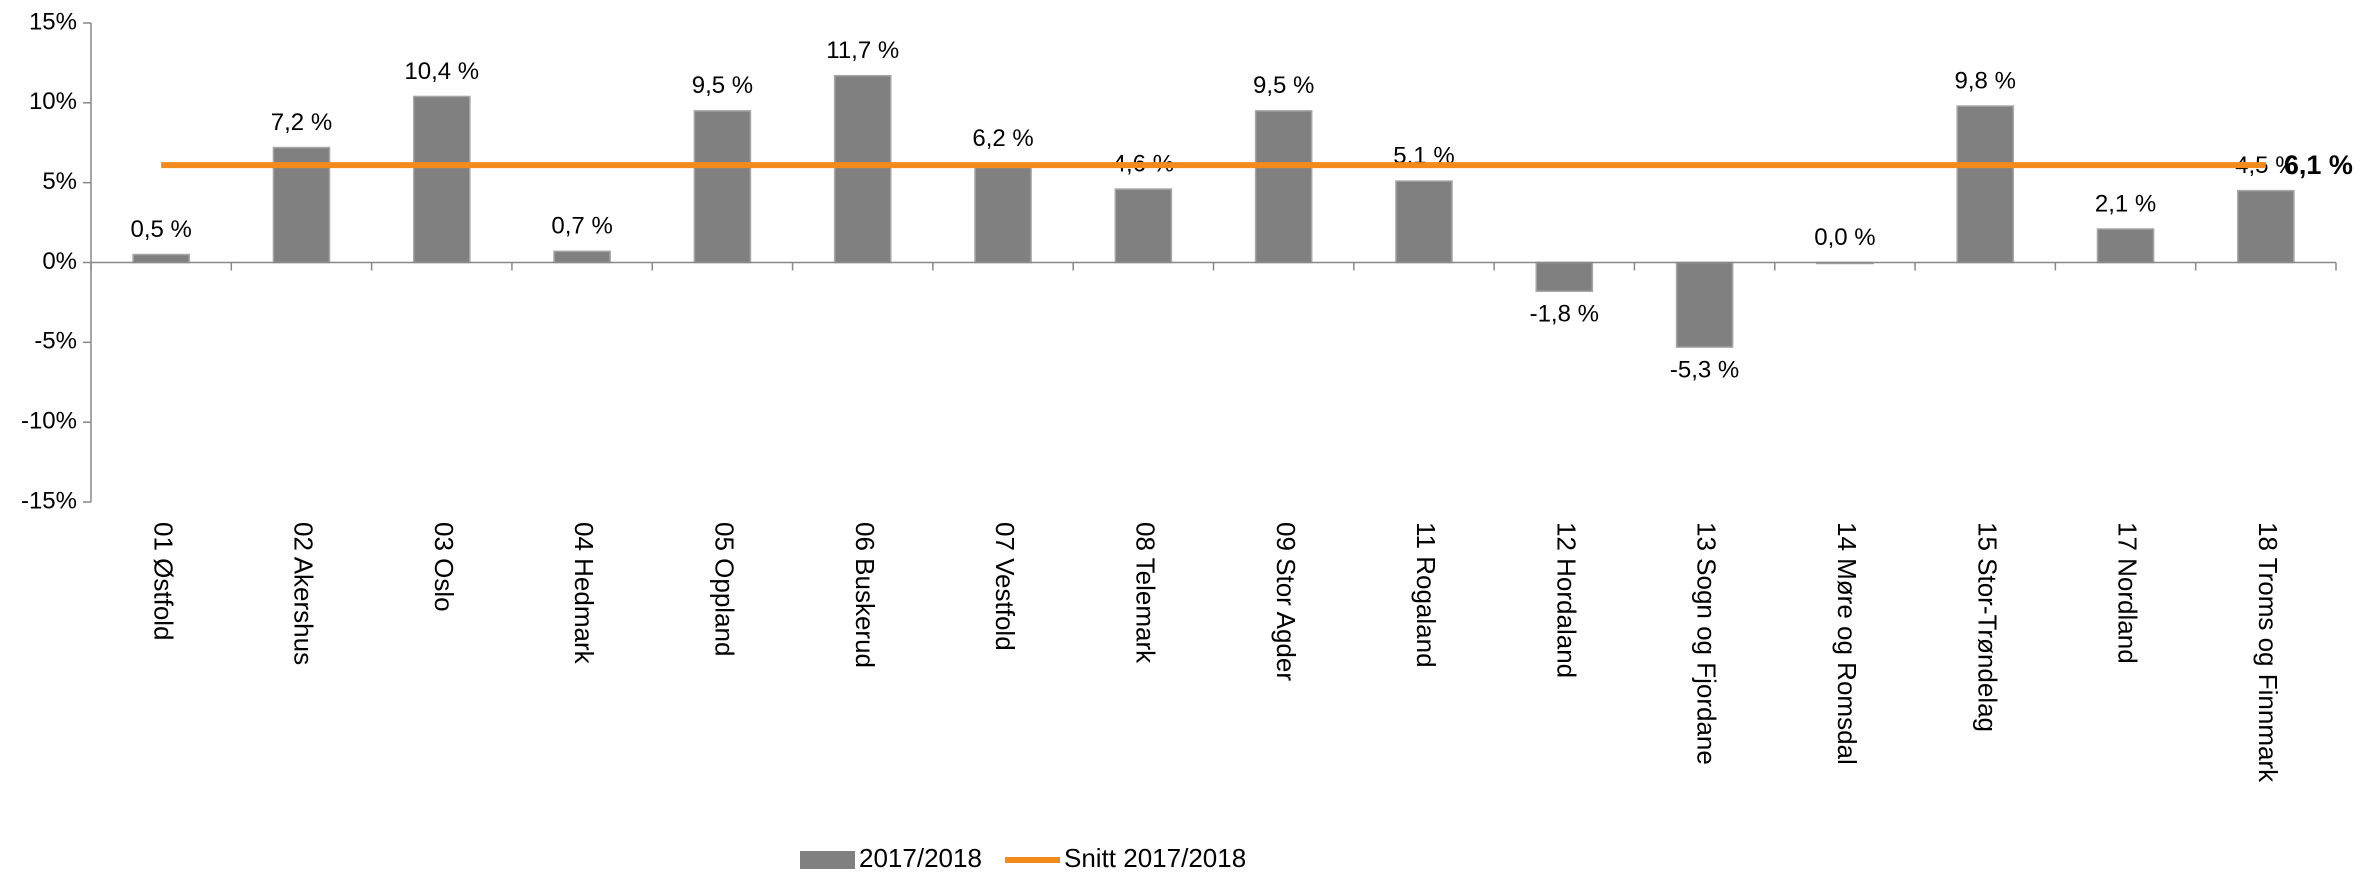 The width and height of the screenshot is (2366, 875). What do you see at coordinates (1155, 858) in the screenshot?
I see `legend-label: Snitt 2017/2018` at bounding box center [1155, 858].